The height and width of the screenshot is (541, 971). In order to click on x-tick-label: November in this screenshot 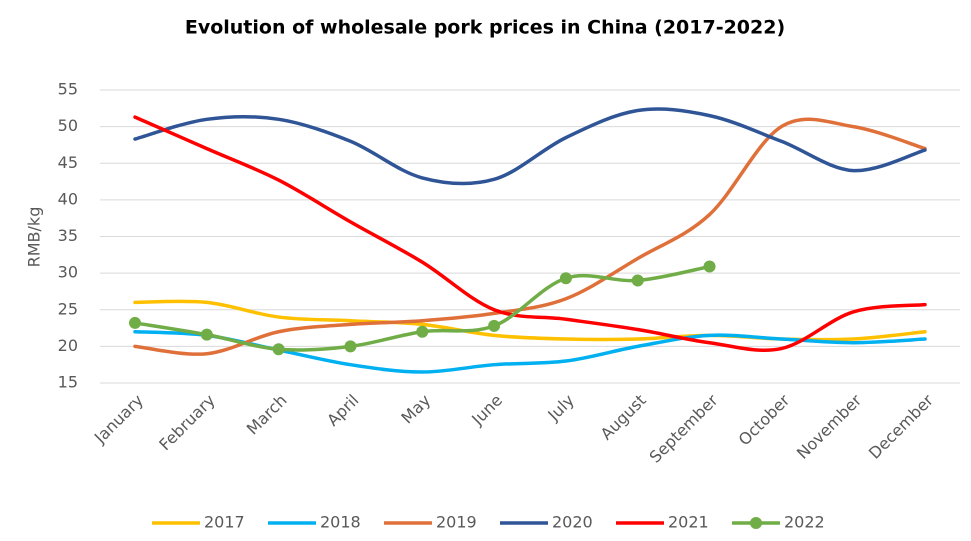, I will do `click(829, 426)`.